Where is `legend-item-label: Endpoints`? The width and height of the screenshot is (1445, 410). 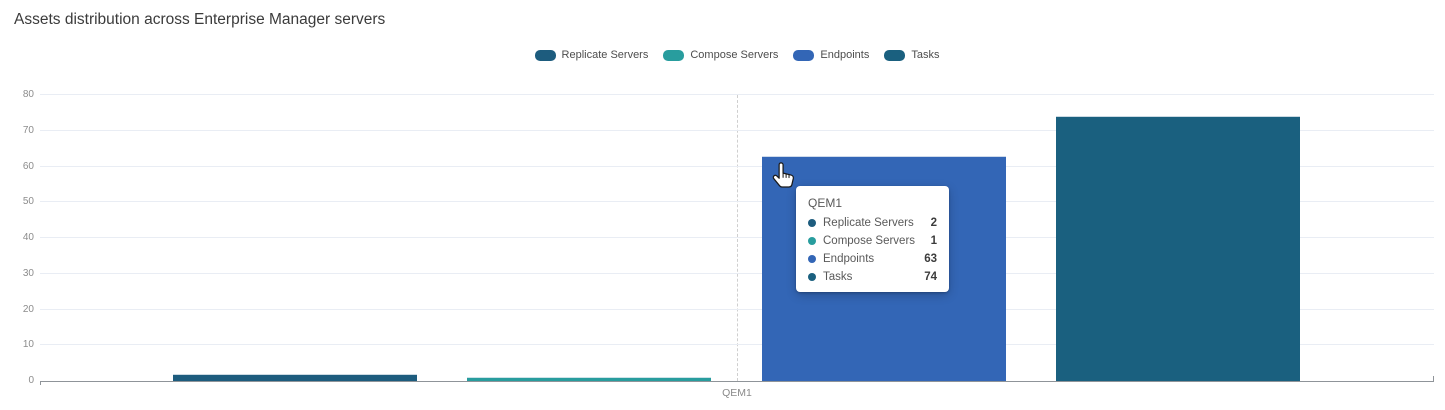
legend-item-label: Endpoints is located at coordinates (845, 55).